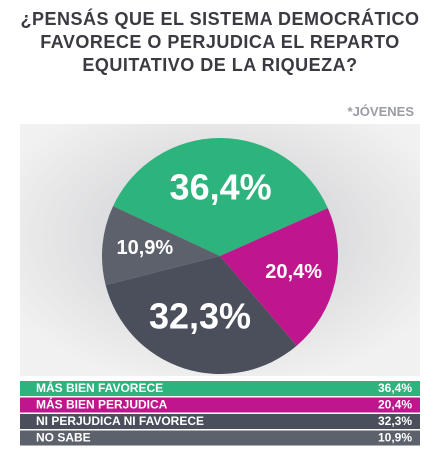 Image resolution: width=440 pixels, height=461 pixels. I want to click on value-label: 36,4%, so click(221, 186).